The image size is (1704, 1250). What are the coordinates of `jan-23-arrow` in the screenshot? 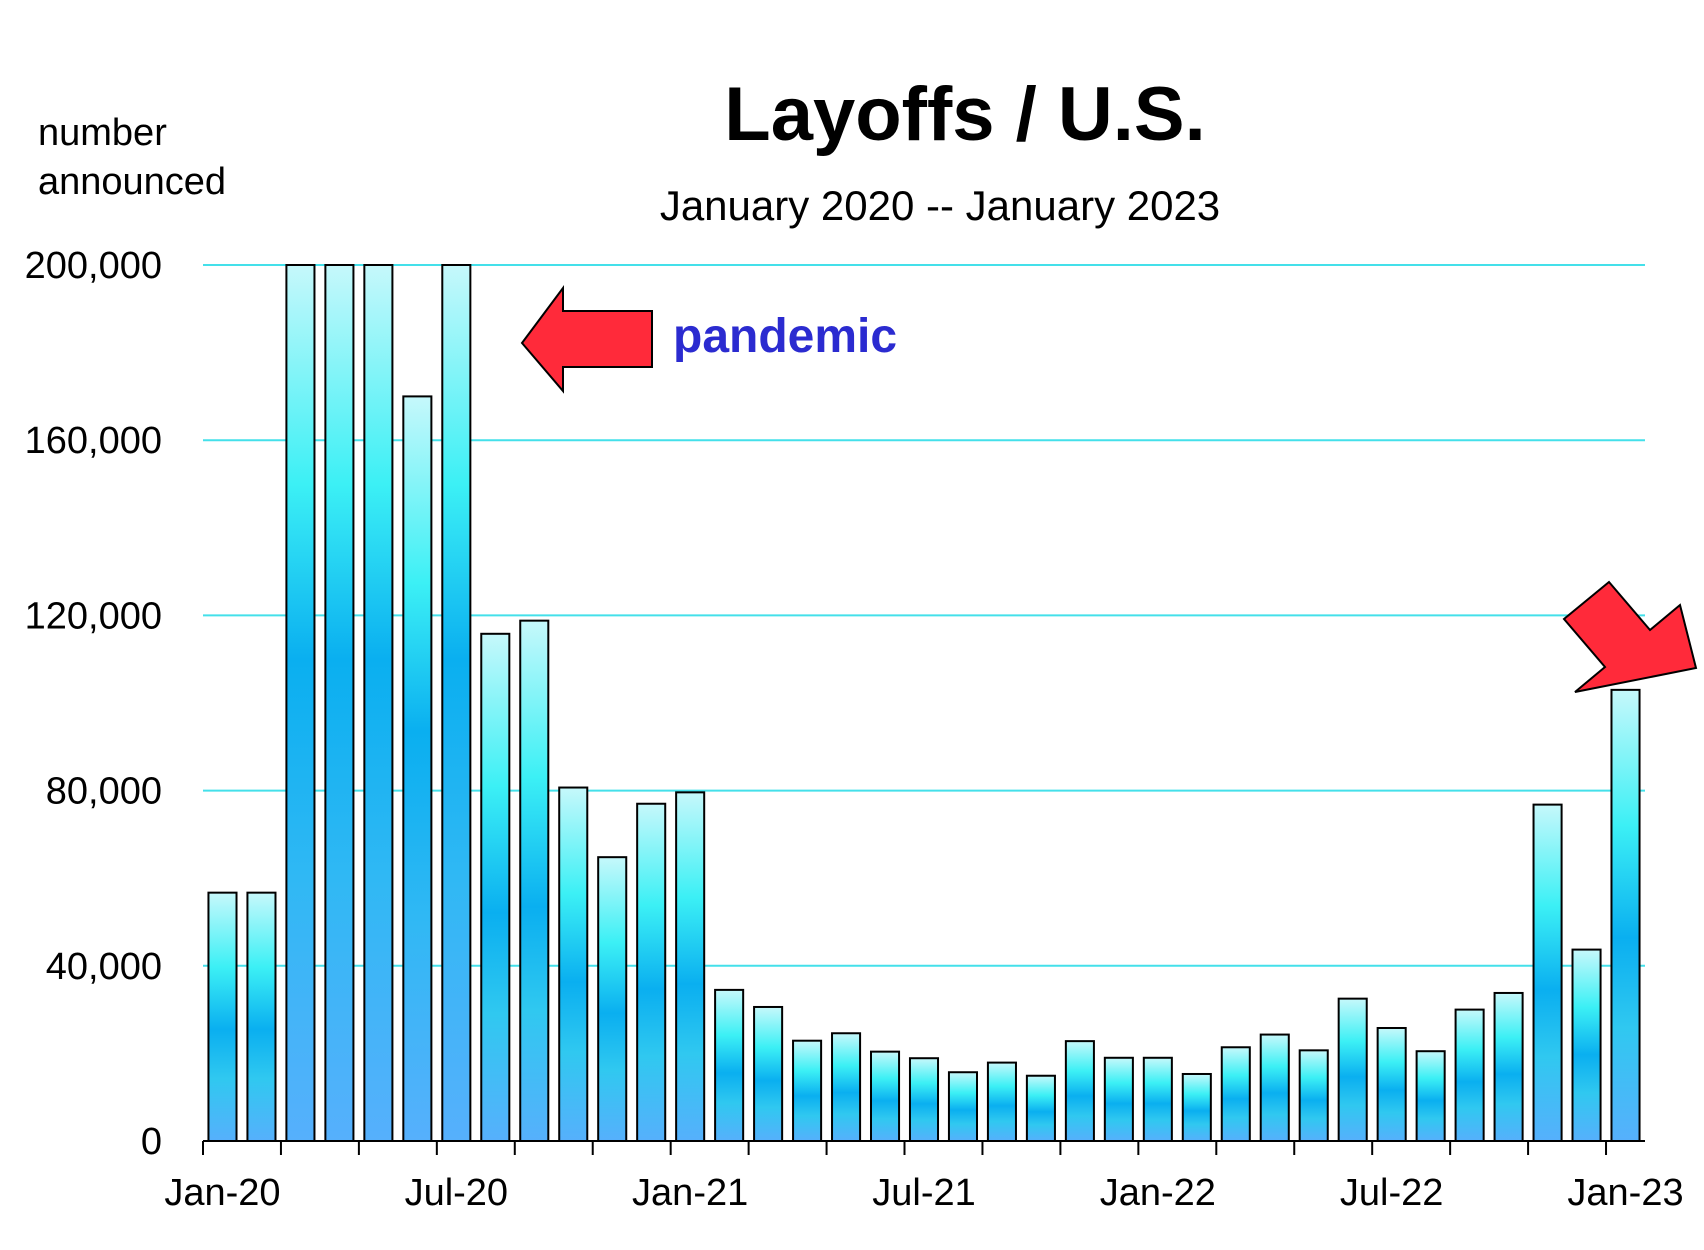 It's located at (1630, 636).